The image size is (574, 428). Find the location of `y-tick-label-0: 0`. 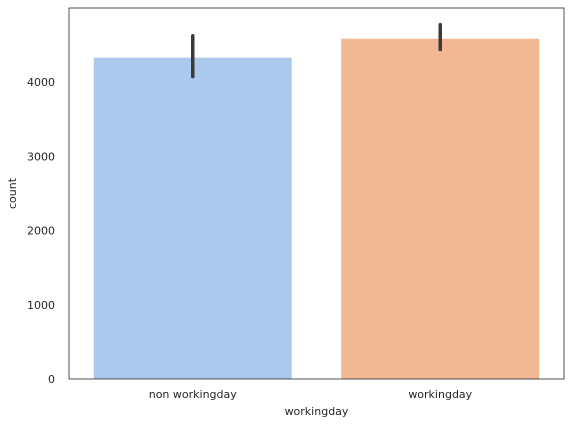

y-tick-label-0: 0 is located at coordinates (51, 379).